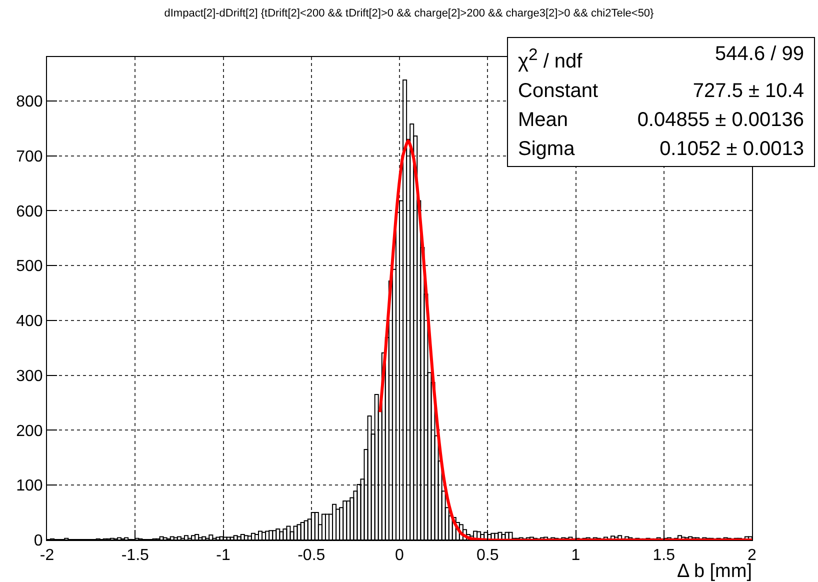  What do you see at coordinates (223, 555) in the screenshot?
I see `x-tick-label: -1` at bounding box center [223, 555].